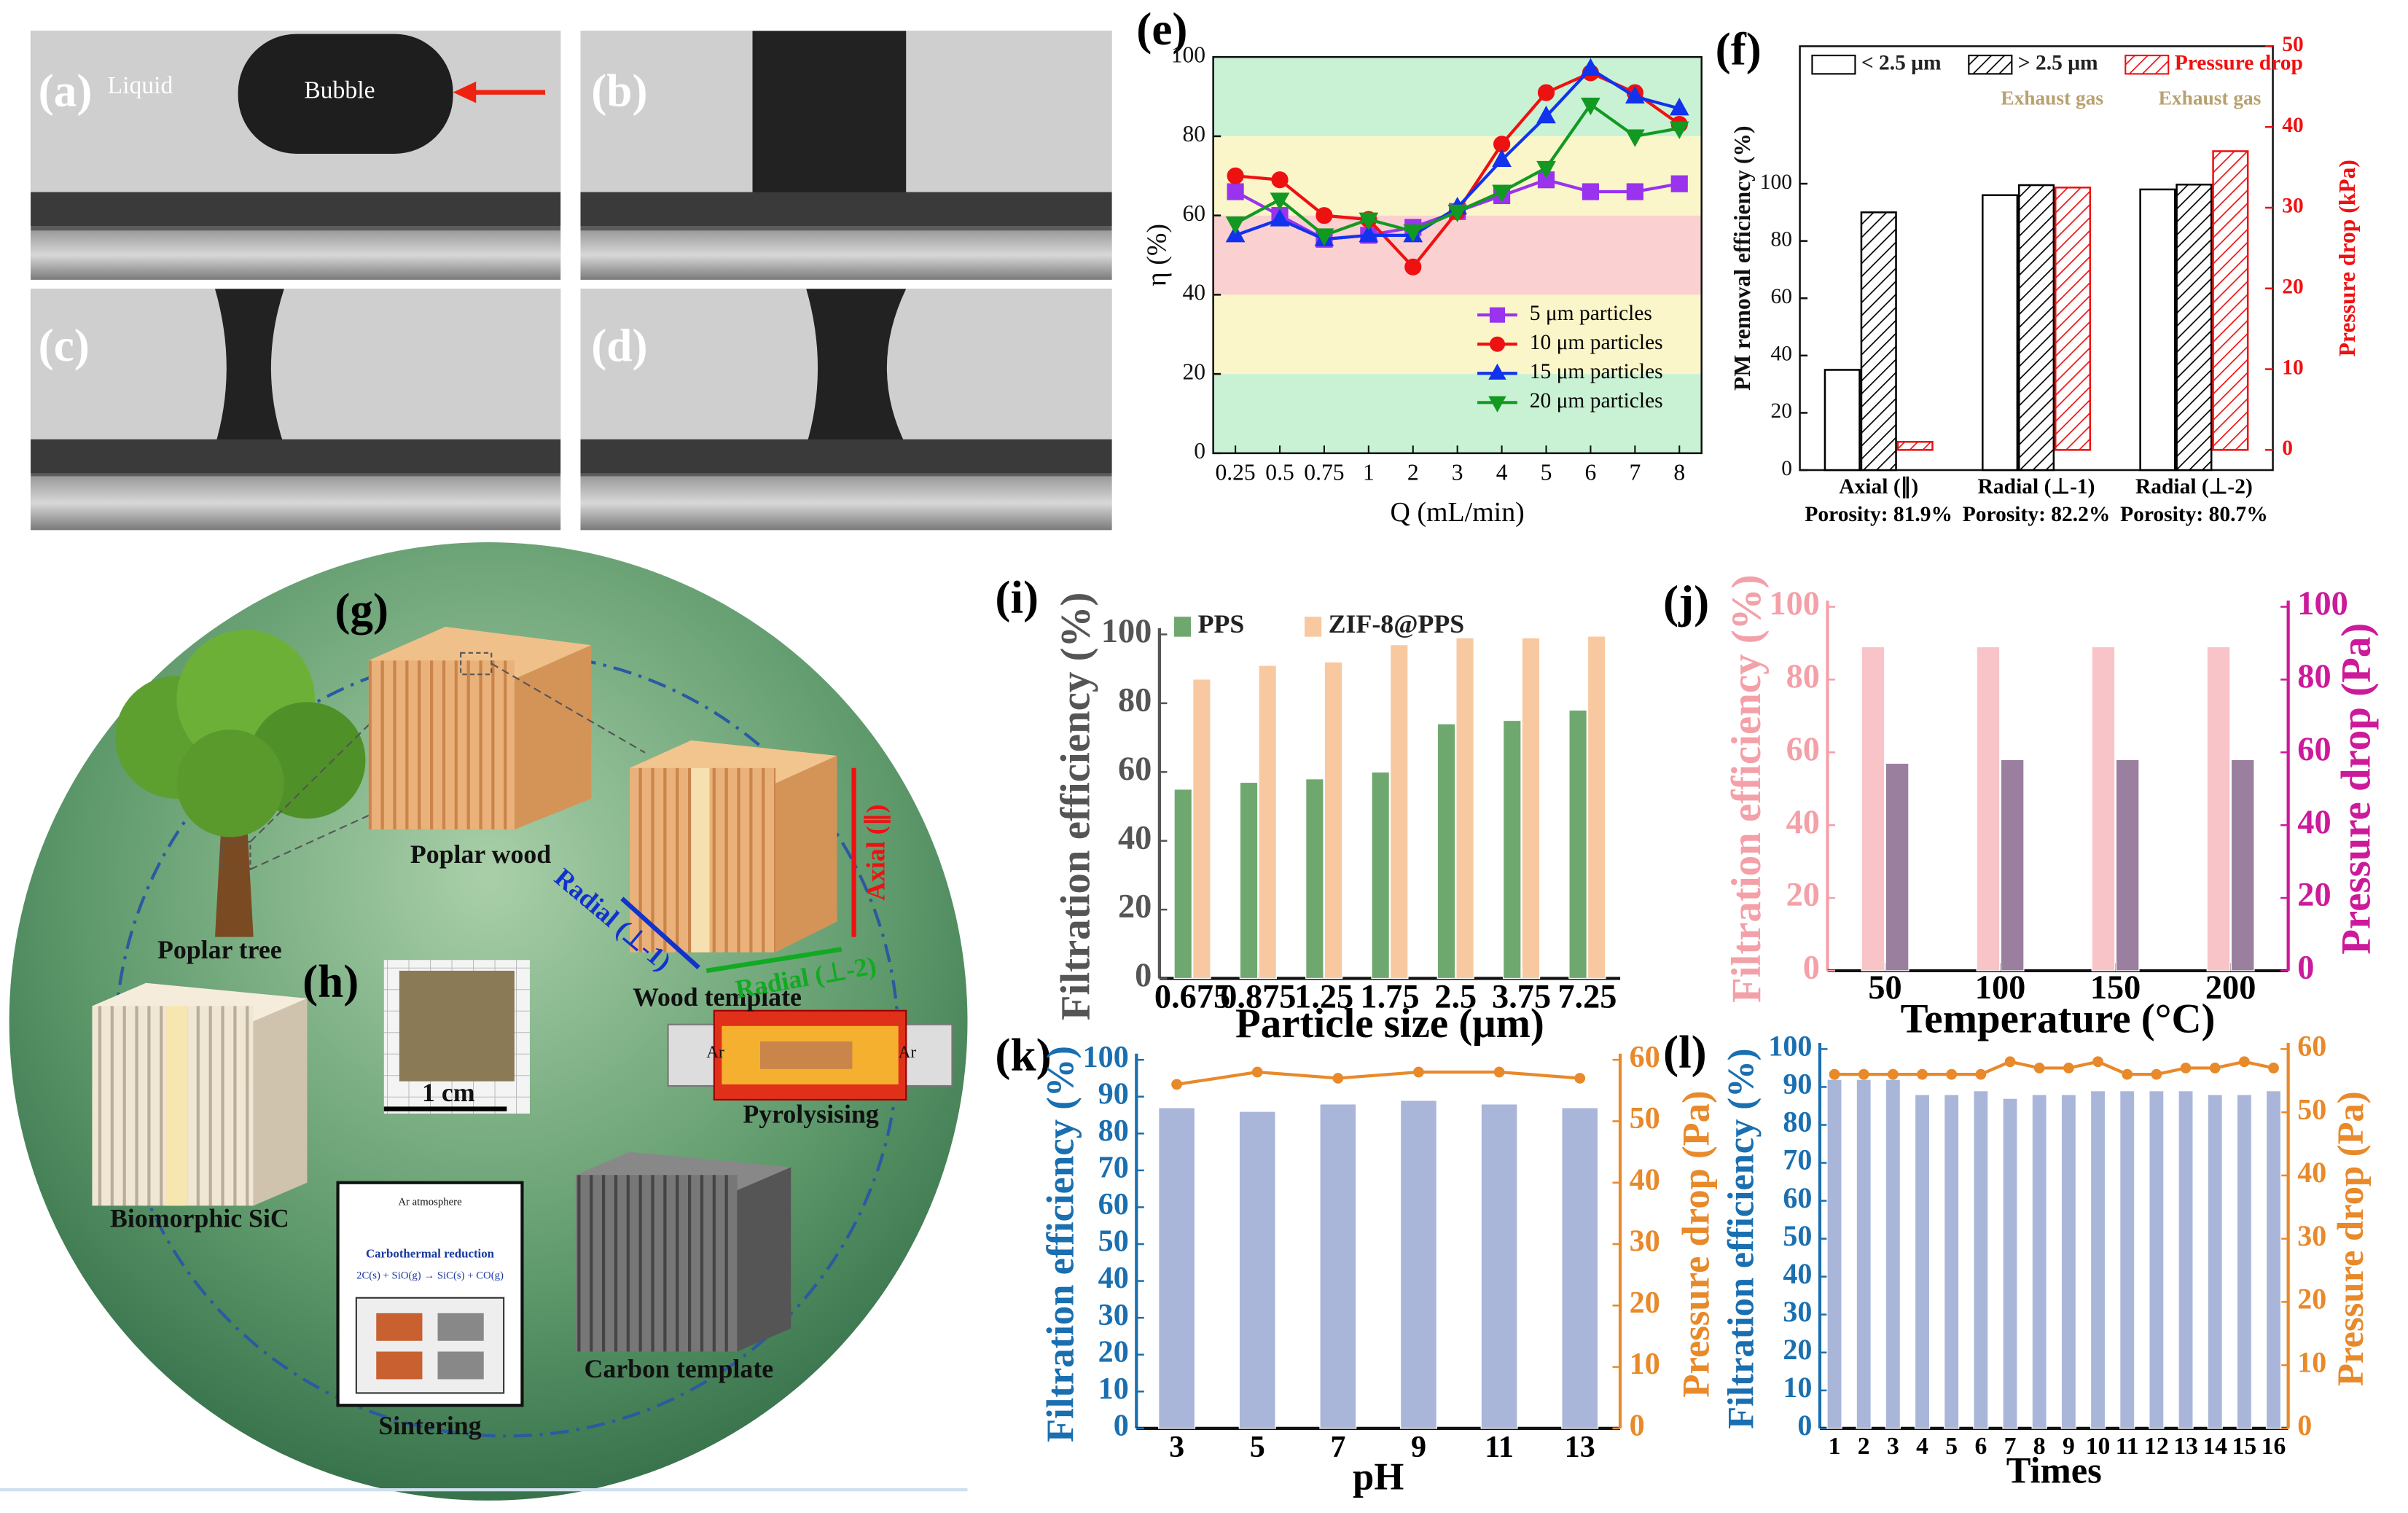 The width and height of the screenshot is (2408, 1513). Describe the element at coordinates (1113, 1351) in the screenshot. I see `y-tick-label: 20` at that location.